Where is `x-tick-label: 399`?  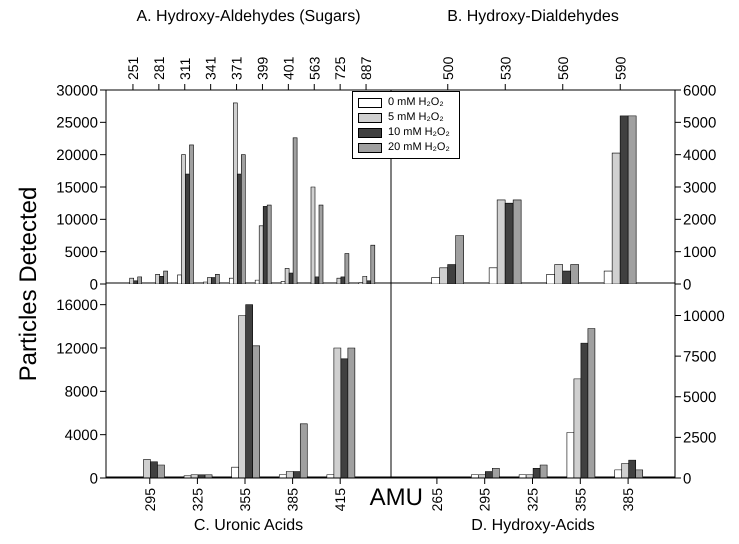
x-tick-label: 399 is located at coordinates (262, 68).